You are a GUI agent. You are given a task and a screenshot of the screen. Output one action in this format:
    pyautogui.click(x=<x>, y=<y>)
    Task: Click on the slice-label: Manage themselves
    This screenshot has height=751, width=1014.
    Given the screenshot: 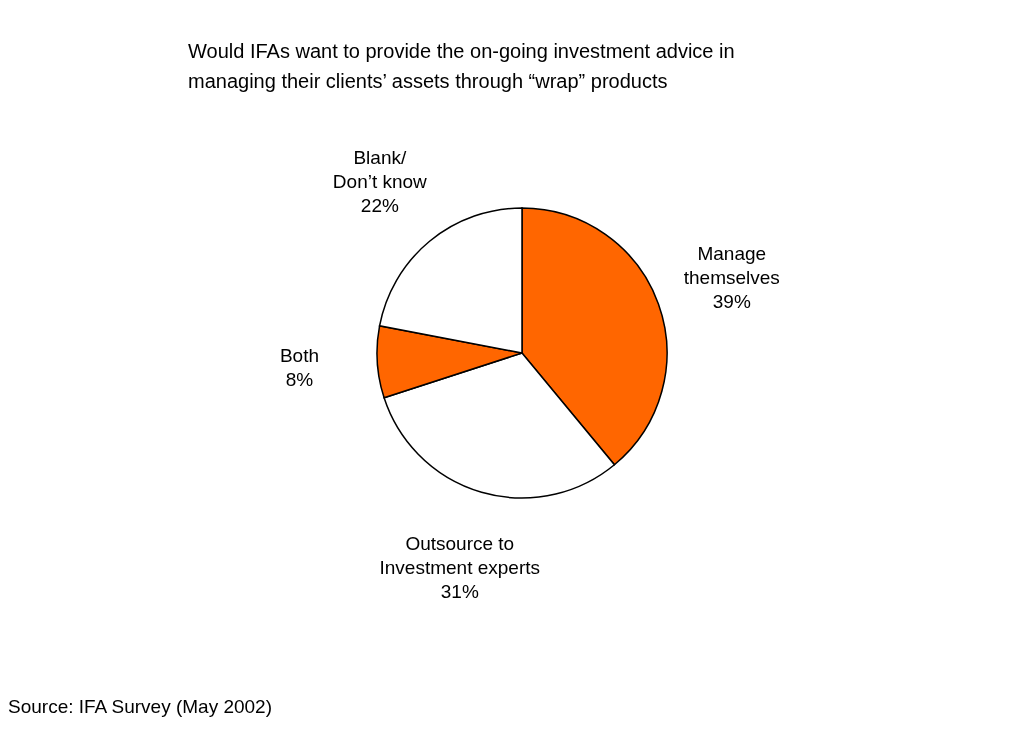 What is the action you would take?
    pyautogui.click(x=731, y=265)
    